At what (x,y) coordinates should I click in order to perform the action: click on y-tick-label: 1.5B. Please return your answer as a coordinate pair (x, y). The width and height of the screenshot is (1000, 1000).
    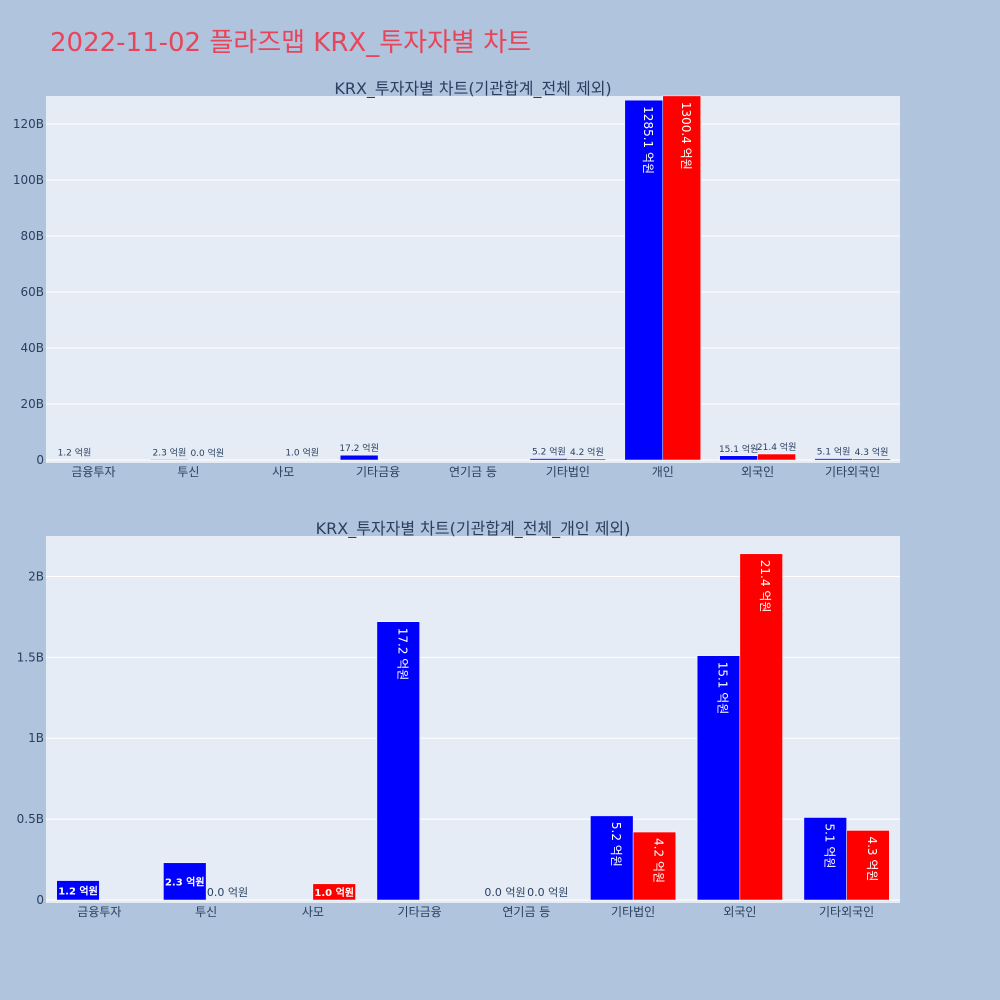
    Looking at the image, I should click on (30, 657).